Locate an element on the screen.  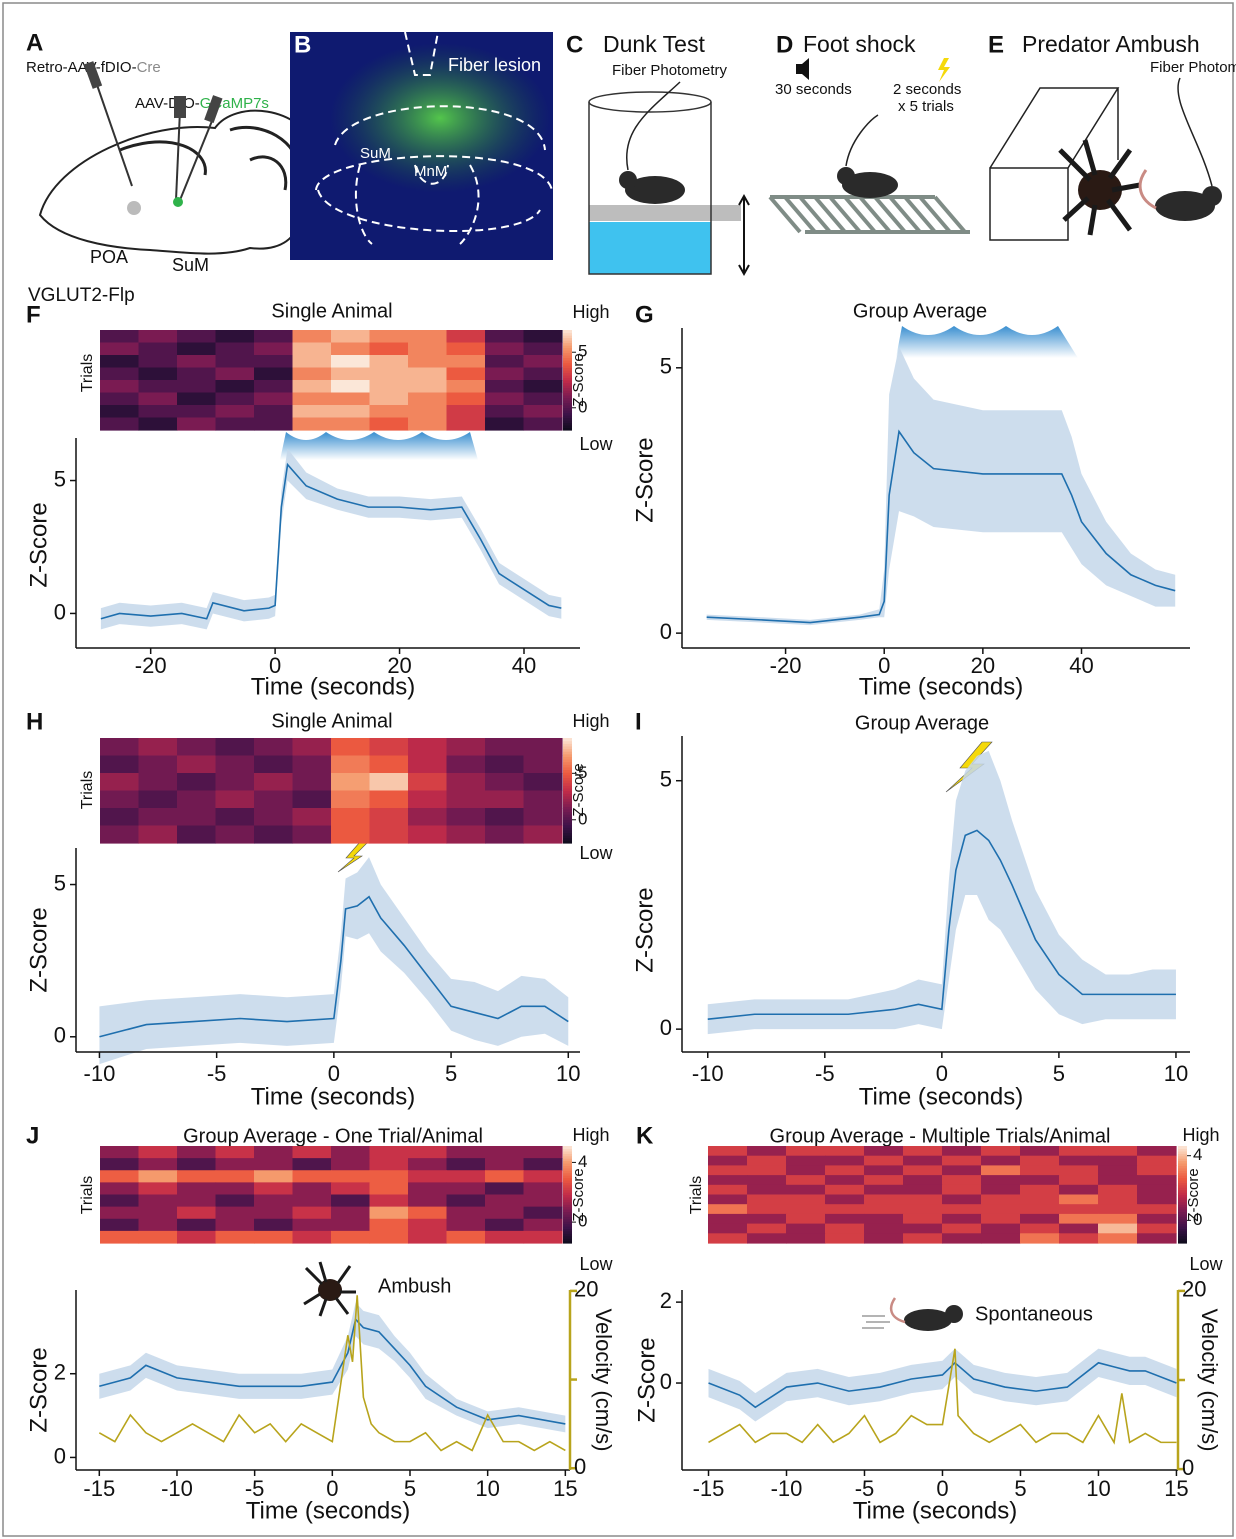
syringe is located at coordinates (93, 75).